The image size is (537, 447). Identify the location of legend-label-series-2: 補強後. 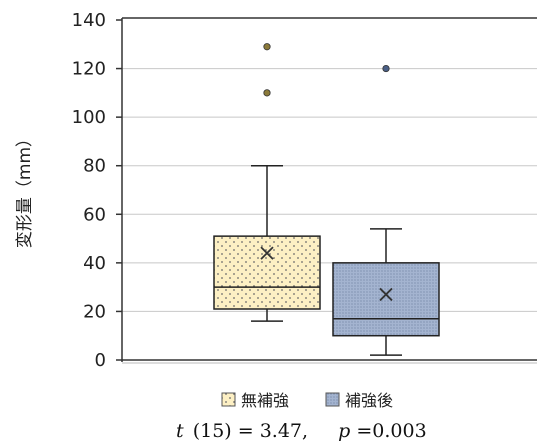
(369, 400).